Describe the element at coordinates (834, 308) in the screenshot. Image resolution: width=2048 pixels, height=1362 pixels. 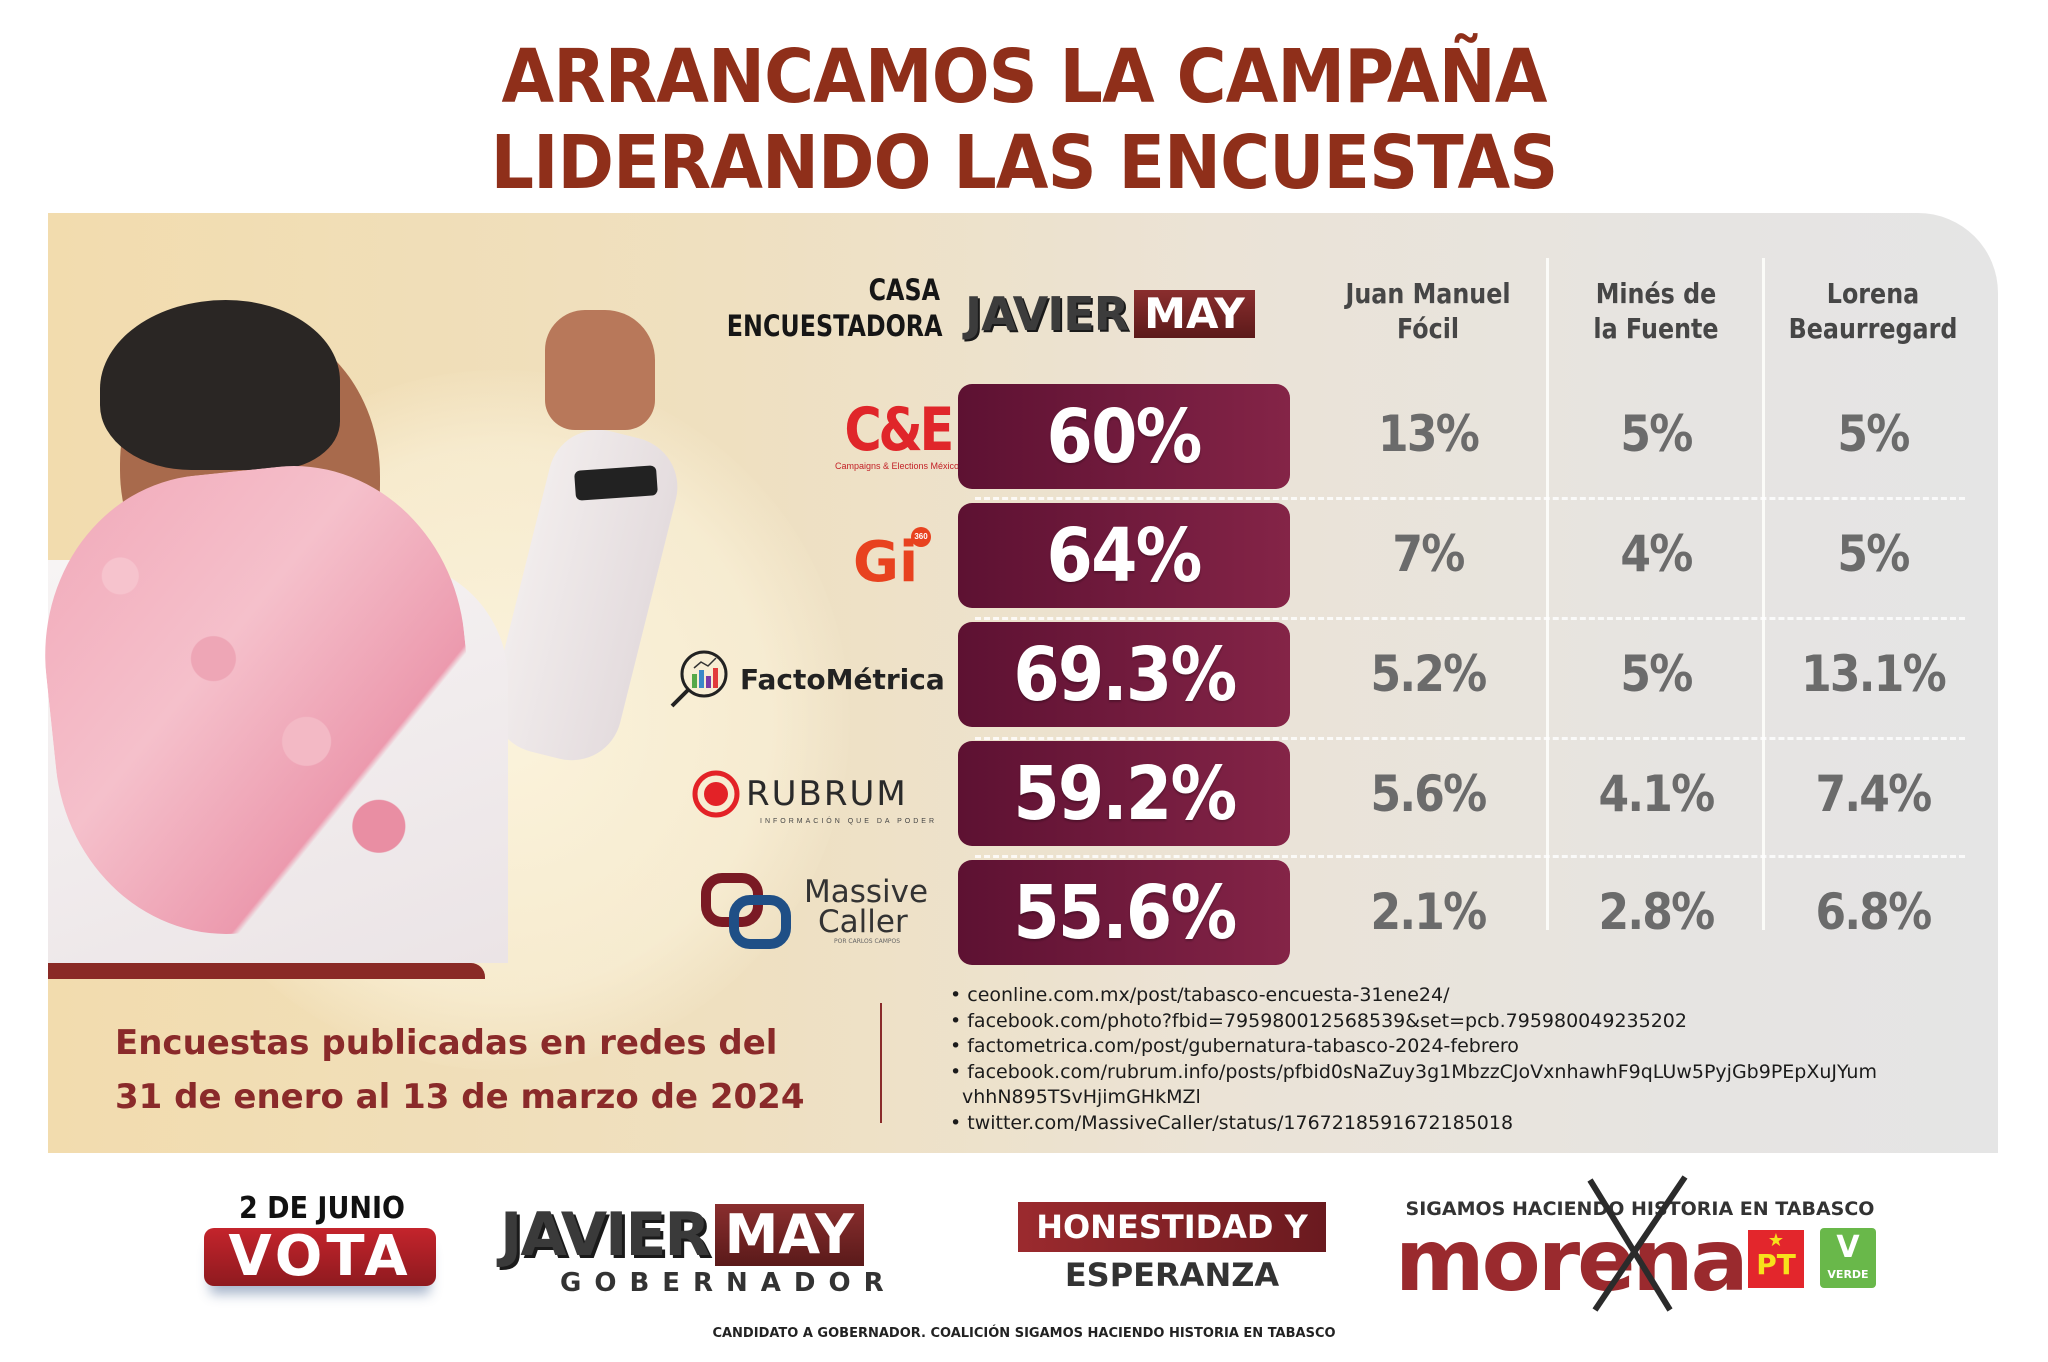
I see `pollster-column-header: CASA ENCUESTADORA` at that location.